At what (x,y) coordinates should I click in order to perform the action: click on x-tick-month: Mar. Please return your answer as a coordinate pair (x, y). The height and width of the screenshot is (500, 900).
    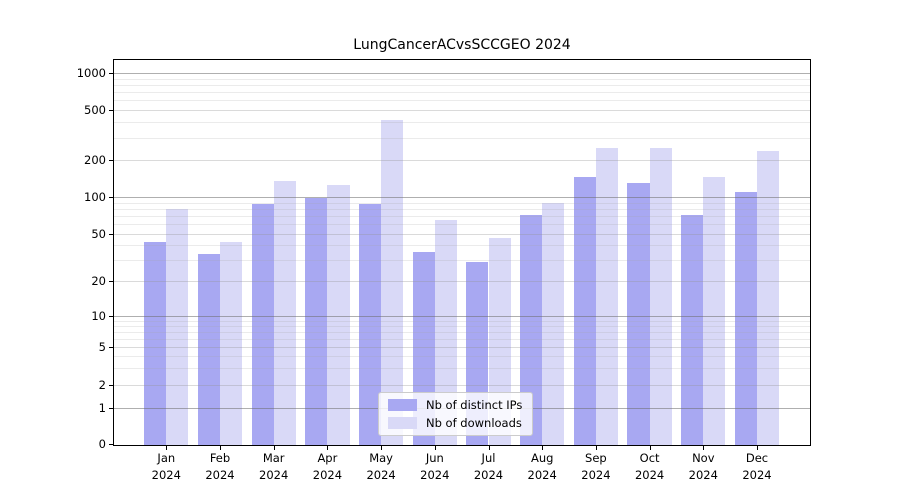
    Looking at the image, I should click on (273, 458).